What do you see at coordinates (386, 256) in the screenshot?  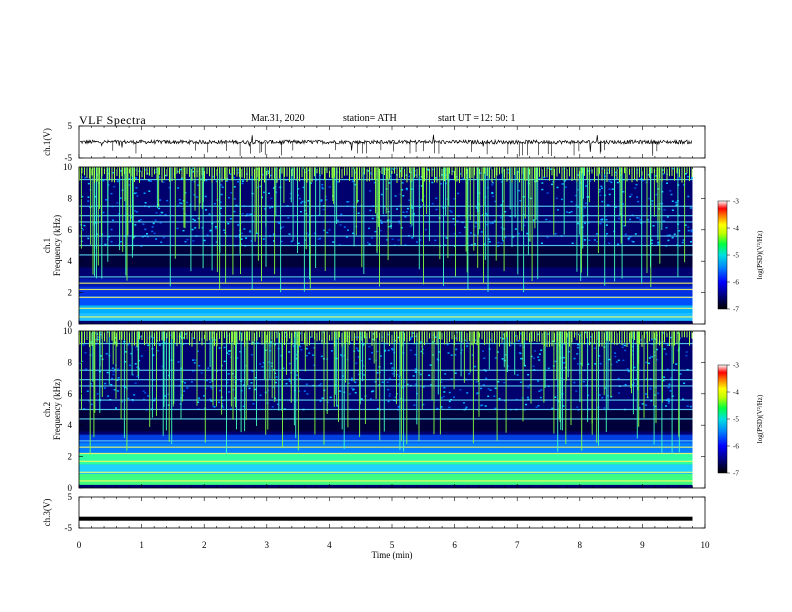 I see `spectrogram-quiet-zone` at bounding box center [386, 256].